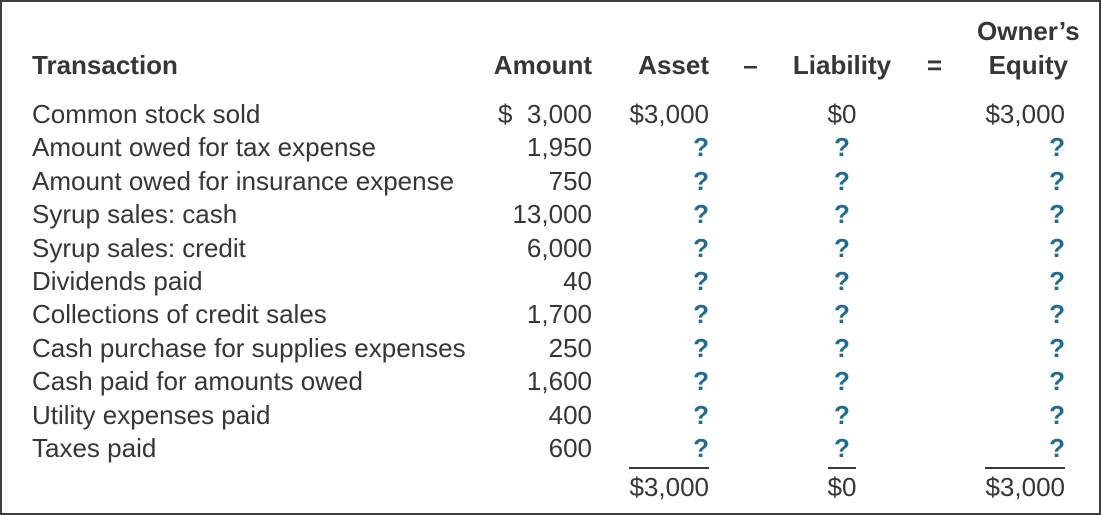  Describe the element at coordinates (204, 147) in the screenshot. I see `transaction-cell: Amount owed for tax expense` at that location.